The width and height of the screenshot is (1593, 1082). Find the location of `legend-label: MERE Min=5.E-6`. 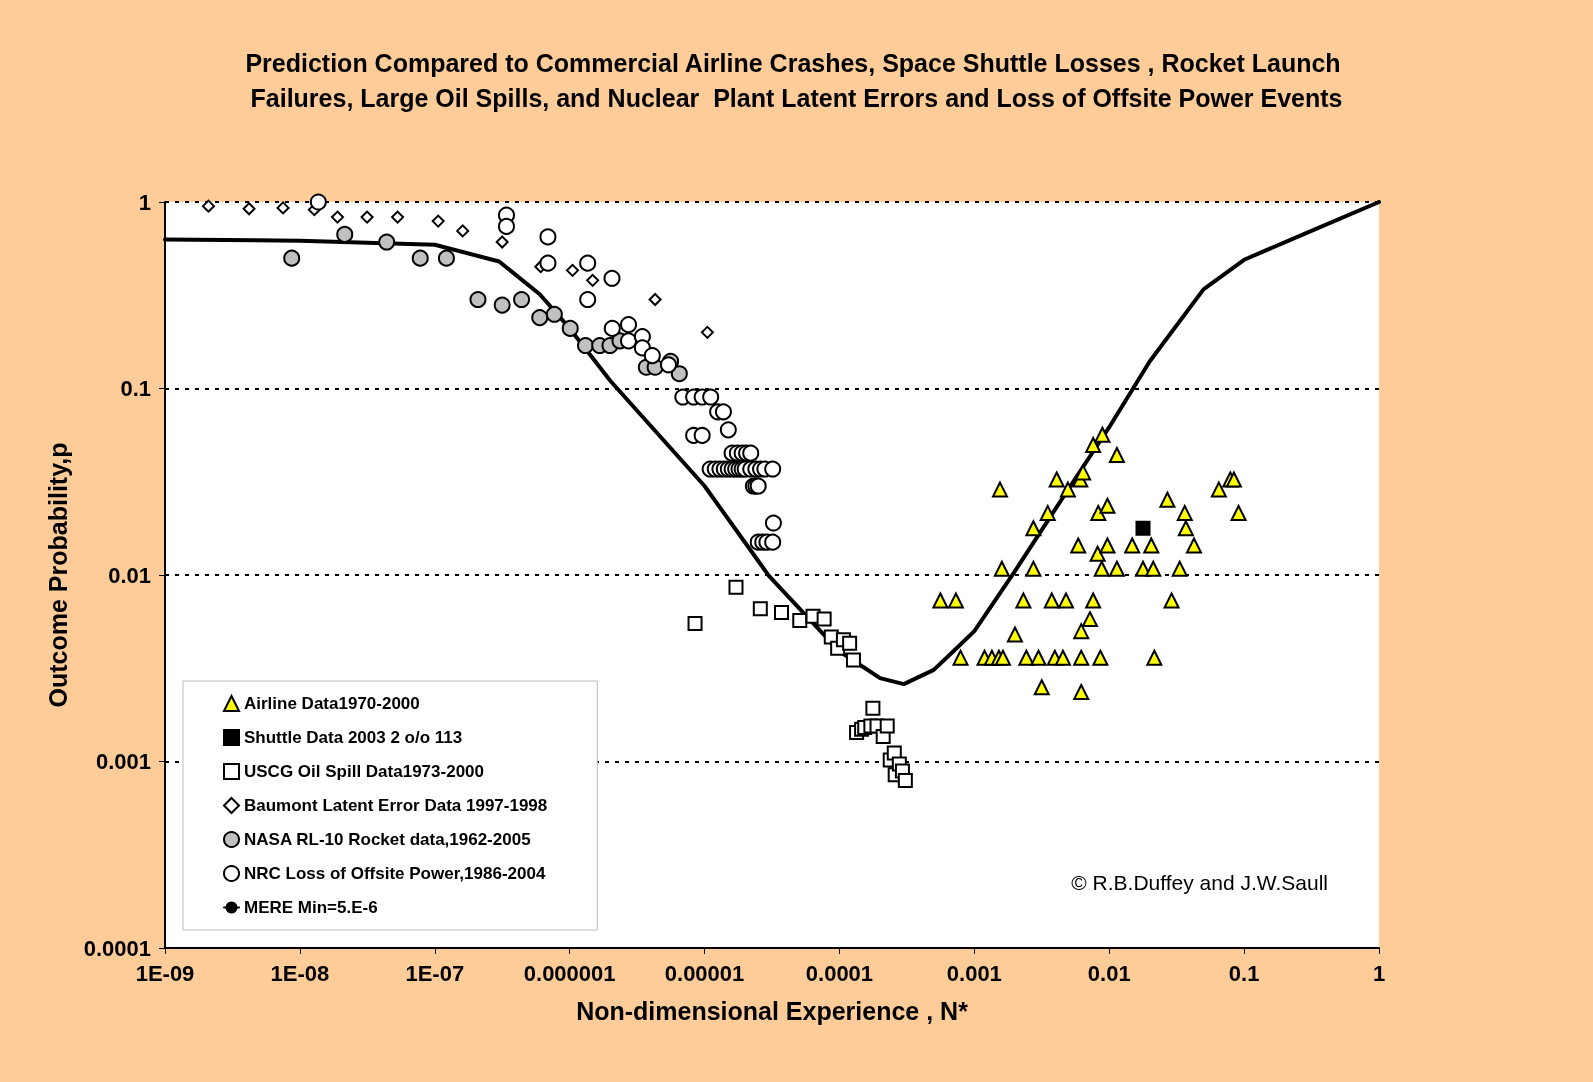

legend-label: MERE Min=5.E-6 is located at coordinates (311, 907).